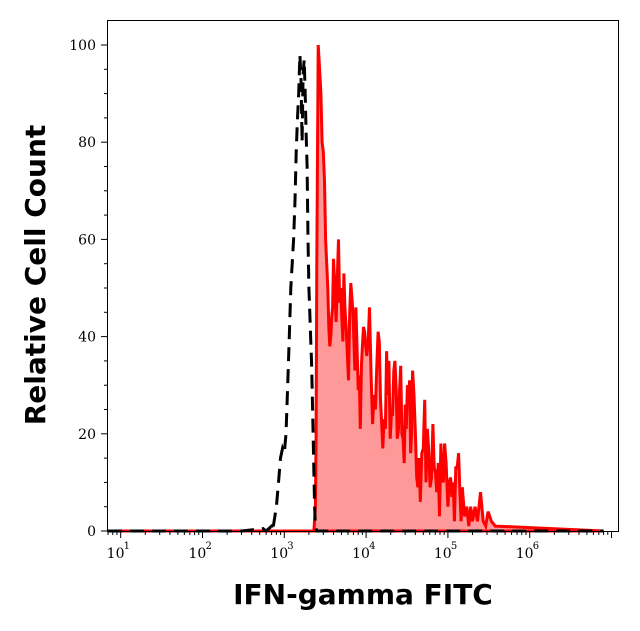 The image size is (640, 631). What do you see at coordinates (87, 143) in the screenshot?
I see `y-tick-label: 80` at bounding box center [87, 143].